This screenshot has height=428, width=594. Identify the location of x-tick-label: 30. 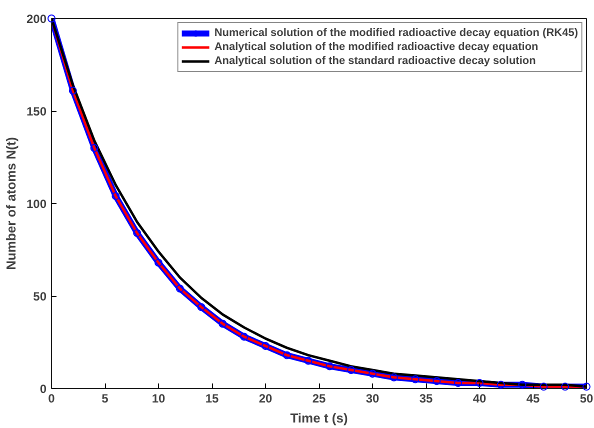
(373, 399).